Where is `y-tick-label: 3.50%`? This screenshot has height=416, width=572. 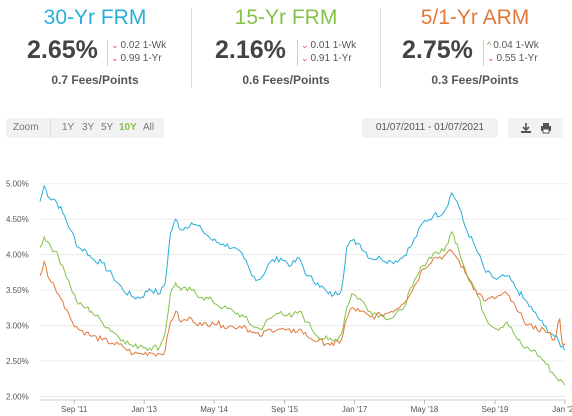
y-tick-label: 3.50% is located at coordinates (17, 290).